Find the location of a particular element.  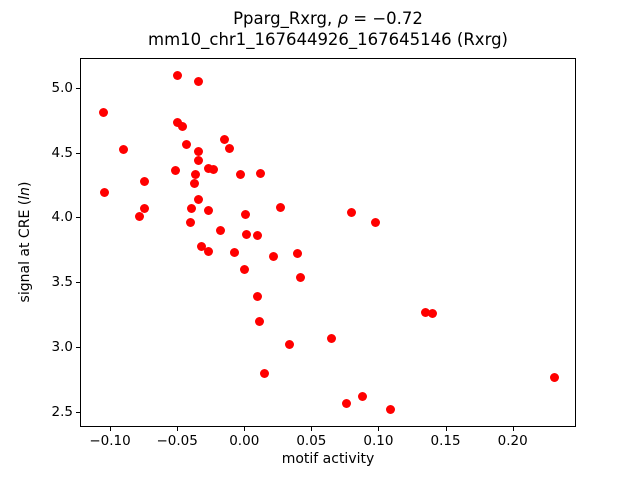

title-text-prefix: Pparg_Rxrg, is located at coordinates (285, 18).